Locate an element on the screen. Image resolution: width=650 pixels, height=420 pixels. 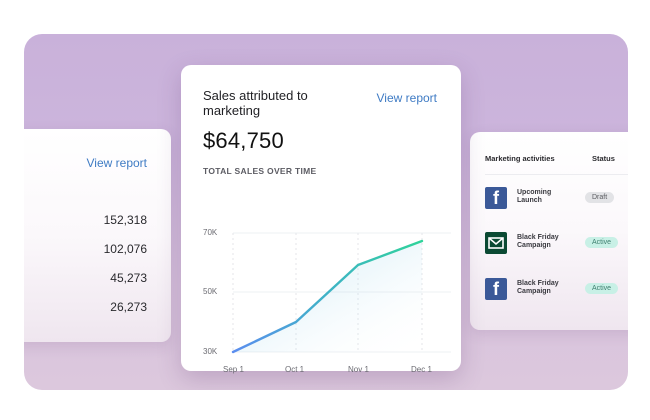
chart-subheading: TOTAL SALES OVER TIME is located at coordinates (260, 171).